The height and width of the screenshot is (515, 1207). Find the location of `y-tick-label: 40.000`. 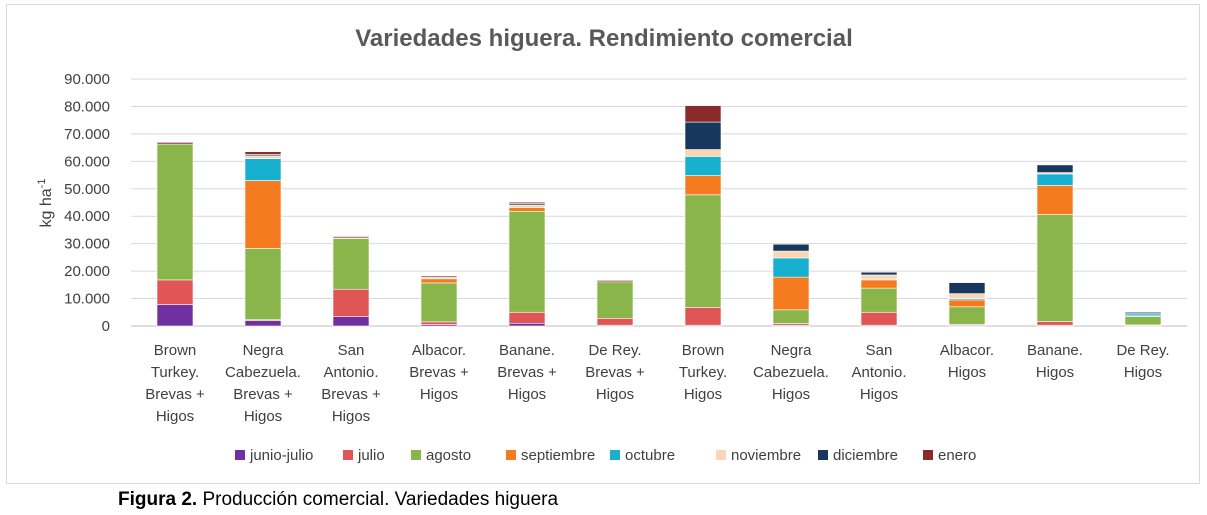

y-tick-label: 40.000 is located at coordinates (87, 216).